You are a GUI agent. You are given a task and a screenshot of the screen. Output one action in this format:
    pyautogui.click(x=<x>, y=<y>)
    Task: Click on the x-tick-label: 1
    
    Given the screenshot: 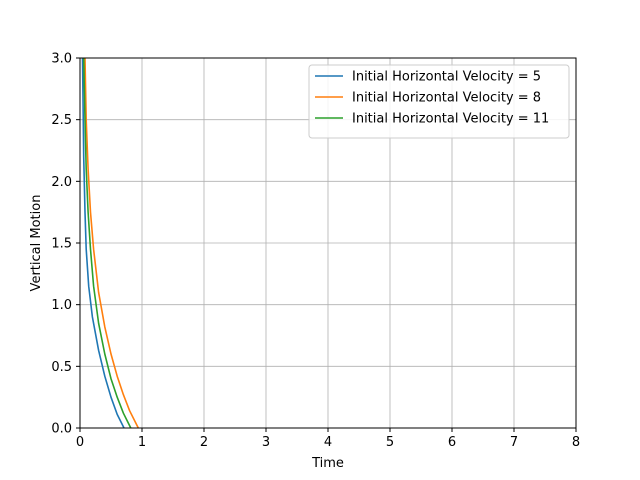 What is the action you would take?
    pyautogui.click(x=142, y=442)
    